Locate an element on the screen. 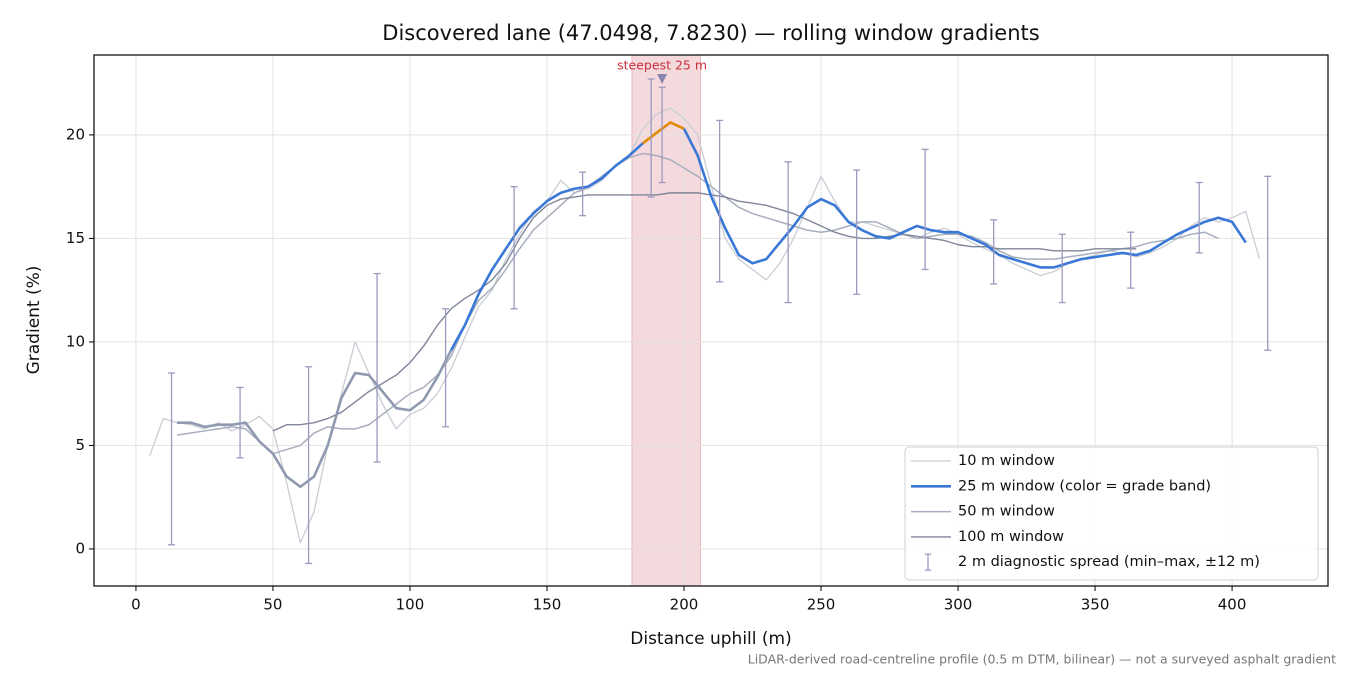 The image size is (1350, 675). y-tick-label: 10 is located at coordinates (75, 341).